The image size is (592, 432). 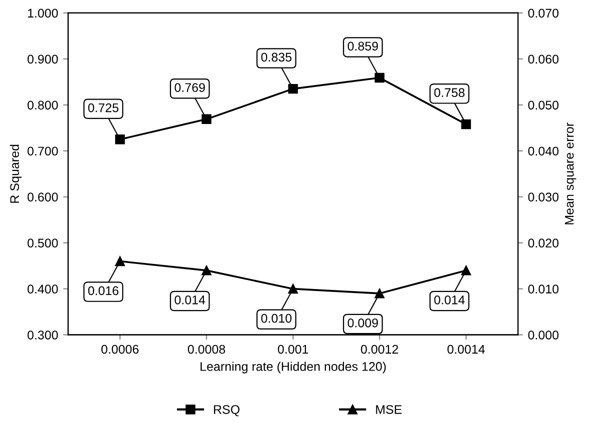 I want to click on data-label: 0.859, so click(x=363, y=46).